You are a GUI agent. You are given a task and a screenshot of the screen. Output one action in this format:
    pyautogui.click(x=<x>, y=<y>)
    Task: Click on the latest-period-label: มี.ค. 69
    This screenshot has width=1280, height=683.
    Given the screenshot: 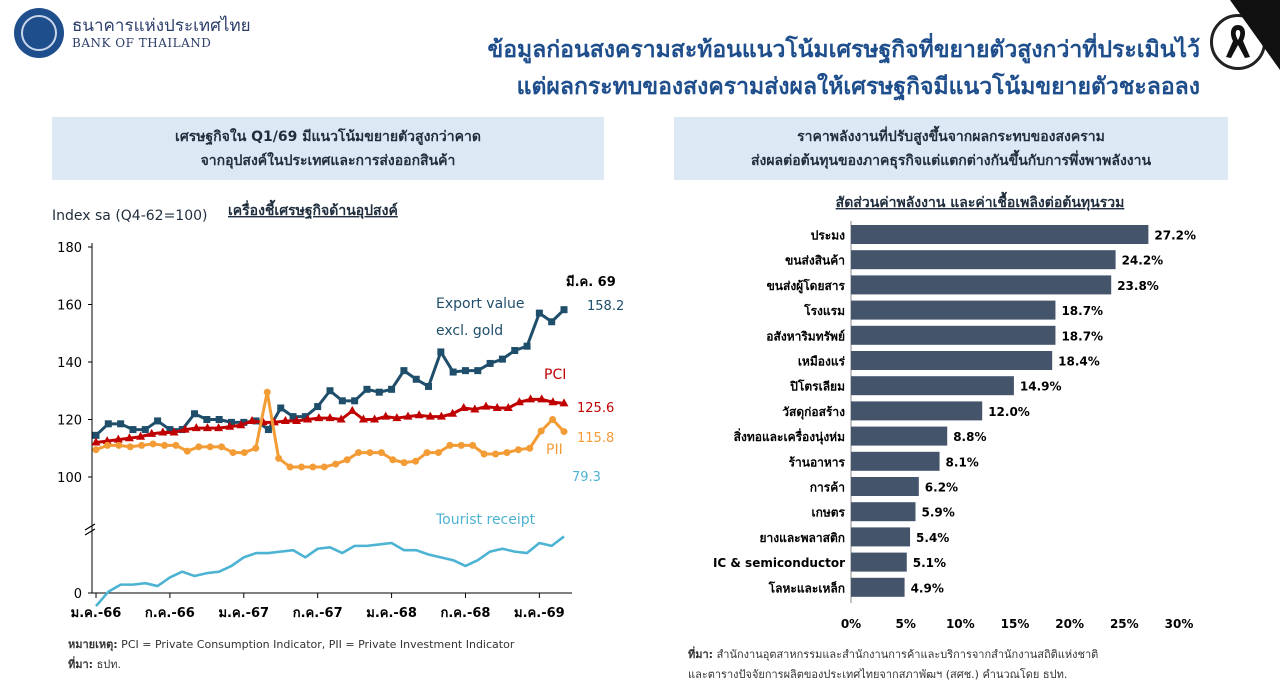 What is the action you would take?
    pyautogui.click(x=591, y=282)
    